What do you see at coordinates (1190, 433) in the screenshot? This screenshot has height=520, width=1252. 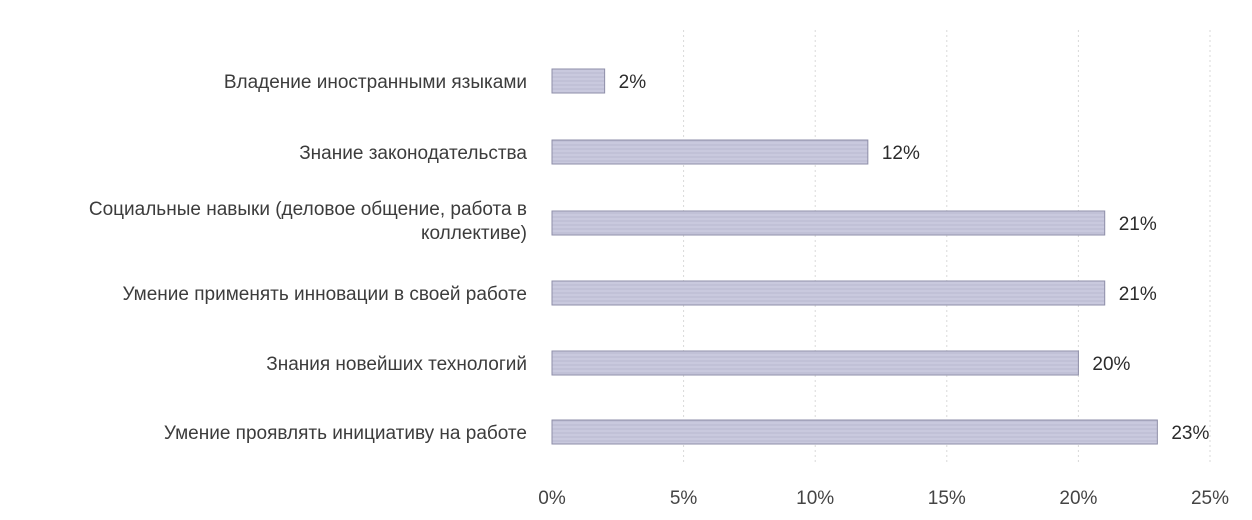 I see `value-label: 23%` at bounding box center [1190, 433].